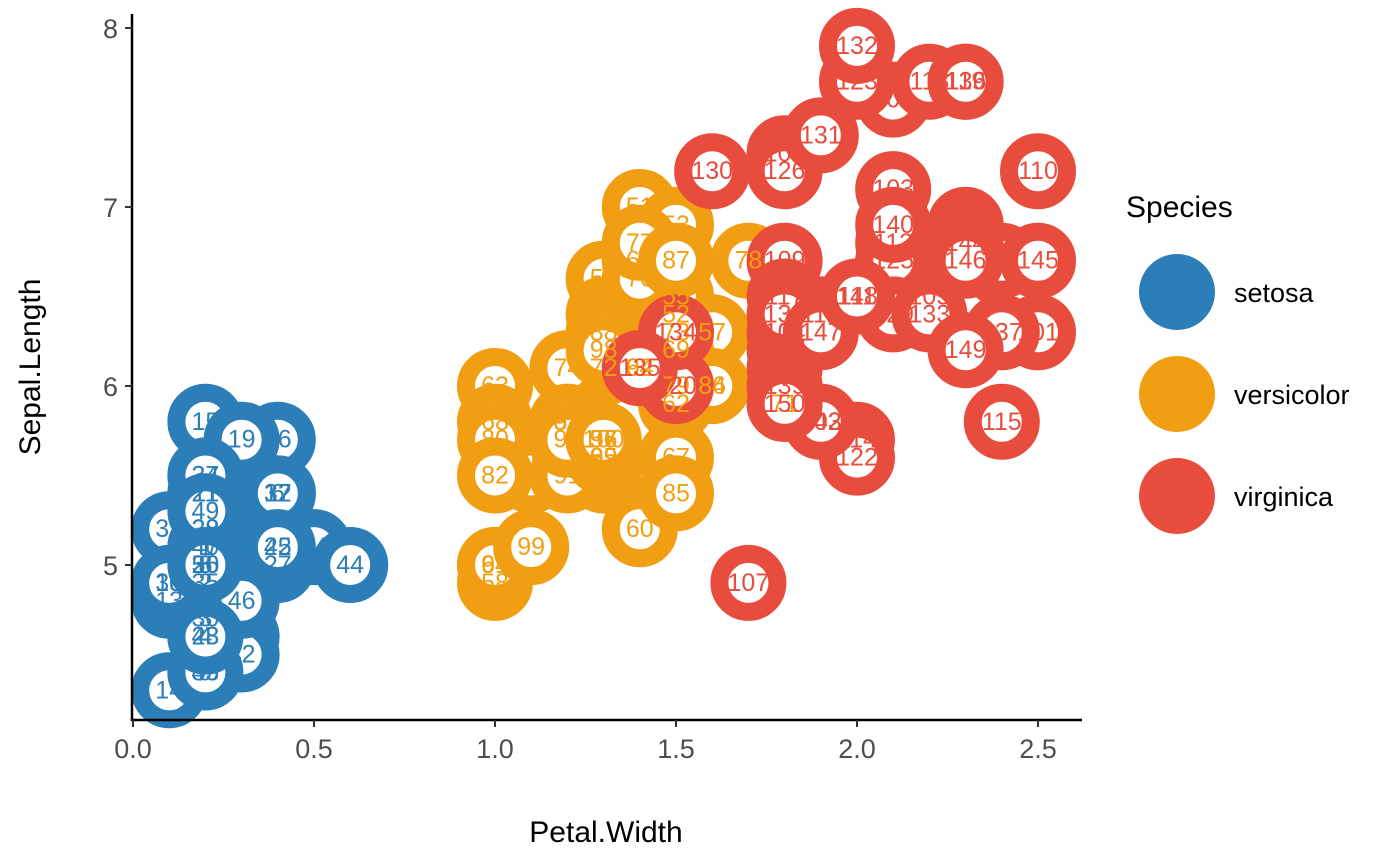  I want to click on point-label-14: 14, so click(169, 690).